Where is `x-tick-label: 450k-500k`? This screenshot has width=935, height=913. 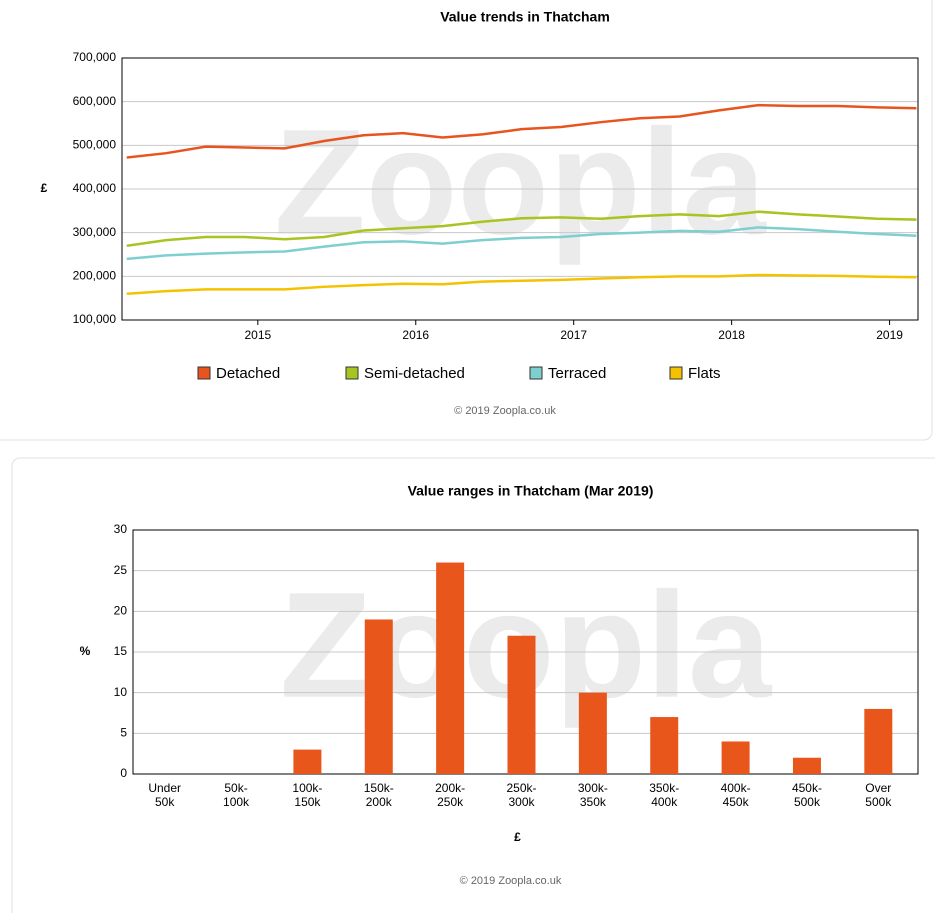 x-tick-label: 450k-500k is located at coordinates (806, 795).